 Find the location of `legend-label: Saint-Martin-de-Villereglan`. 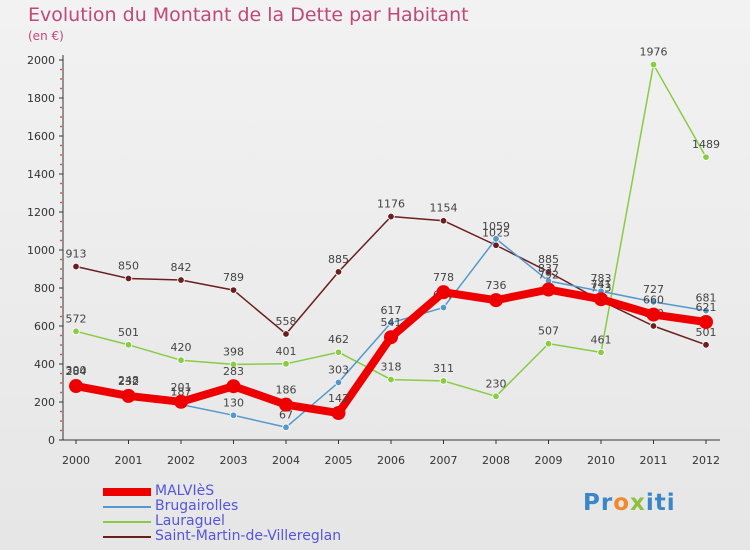

legend-label: Saint-Martin-de-Villereglan is located at coordinates (248, 536).